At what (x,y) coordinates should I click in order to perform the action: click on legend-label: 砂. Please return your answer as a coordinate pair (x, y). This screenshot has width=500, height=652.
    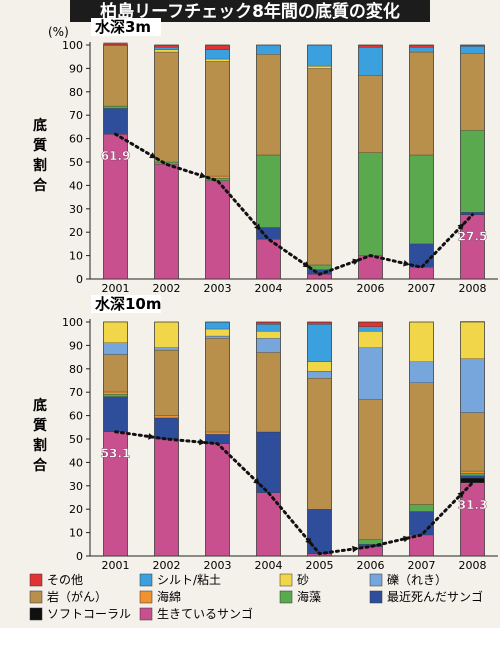
    Looking at the image, I should click on (303, 580).